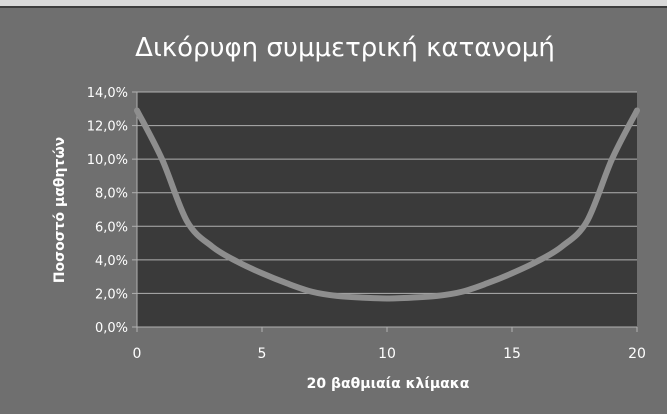 The image size is (667, 414). What do you see at coordinates (111, 294) in the screenshot?
I see `y-tick-label: 2,0%` at bounding box center [111, 294].